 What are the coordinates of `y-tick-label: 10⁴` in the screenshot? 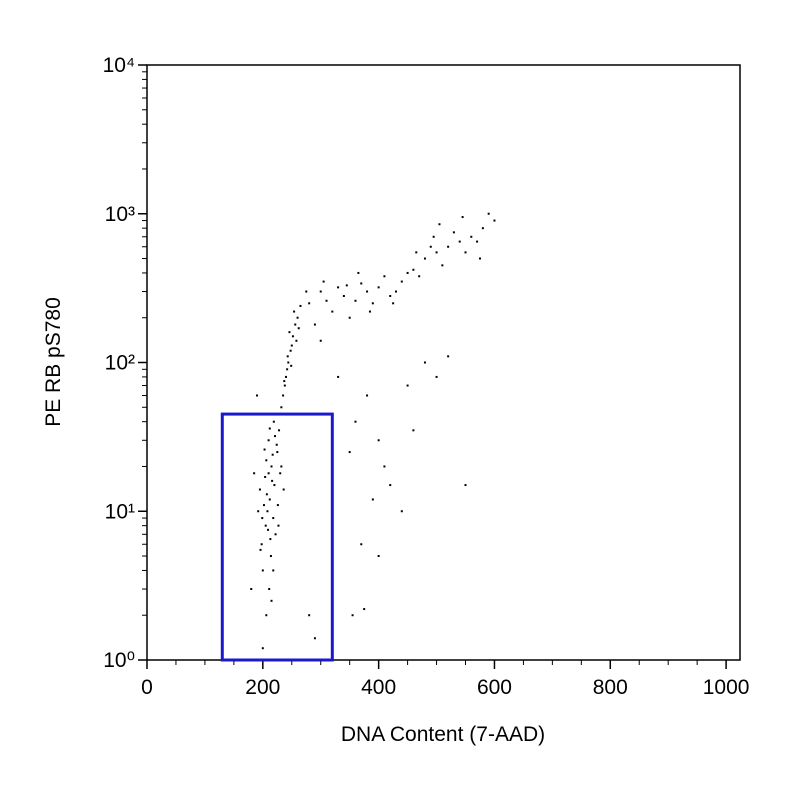 It's located at (119, 65).